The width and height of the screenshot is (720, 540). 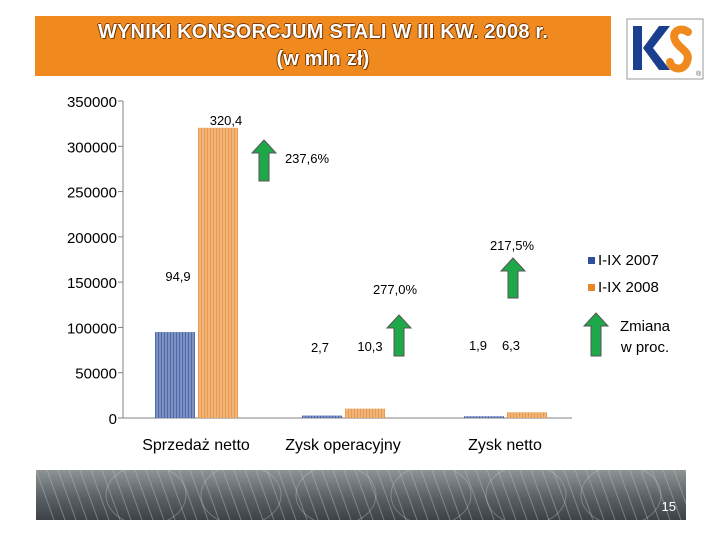 What do you see at coordinates (645, 326) in the screenshot?
I see `legend-change-label: Zmiana` at bounding box center [645, 326].